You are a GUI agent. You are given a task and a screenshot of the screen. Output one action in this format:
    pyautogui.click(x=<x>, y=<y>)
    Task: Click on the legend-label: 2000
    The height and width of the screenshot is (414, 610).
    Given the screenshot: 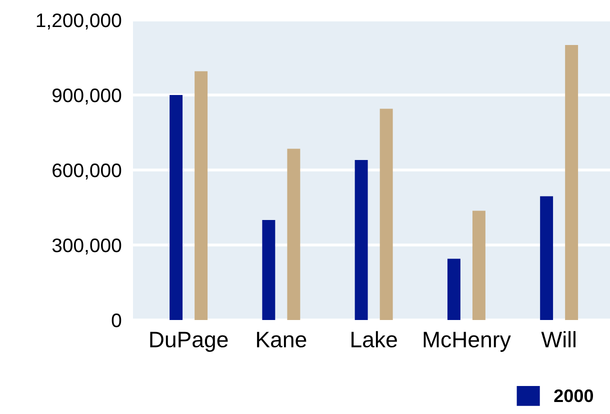 What is the action you would take?
    pyautogui.click(x=574, y=395)
    